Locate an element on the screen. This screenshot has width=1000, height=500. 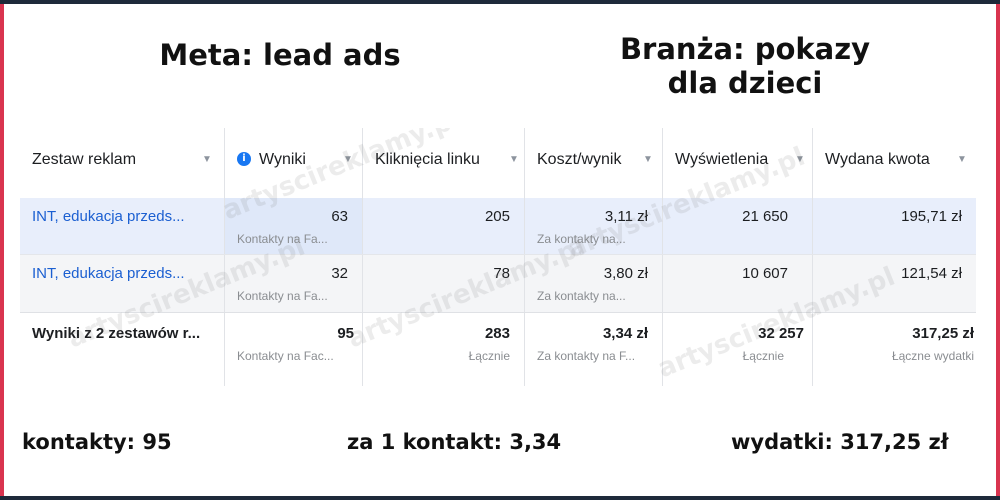
column-header-results: i Wyniki ▼ is located at coordinates (293, 163).